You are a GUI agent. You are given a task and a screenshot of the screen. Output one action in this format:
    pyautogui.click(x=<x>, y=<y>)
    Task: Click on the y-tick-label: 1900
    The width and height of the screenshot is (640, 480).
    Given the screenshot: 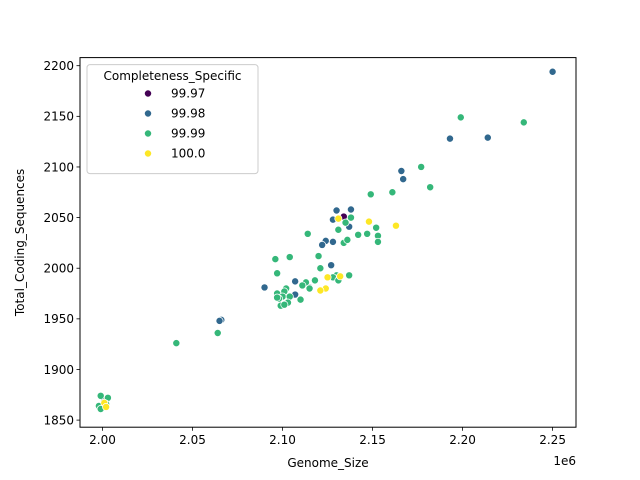 What is the action you would take?
    pyautogui.click(x=58, y=370)
    